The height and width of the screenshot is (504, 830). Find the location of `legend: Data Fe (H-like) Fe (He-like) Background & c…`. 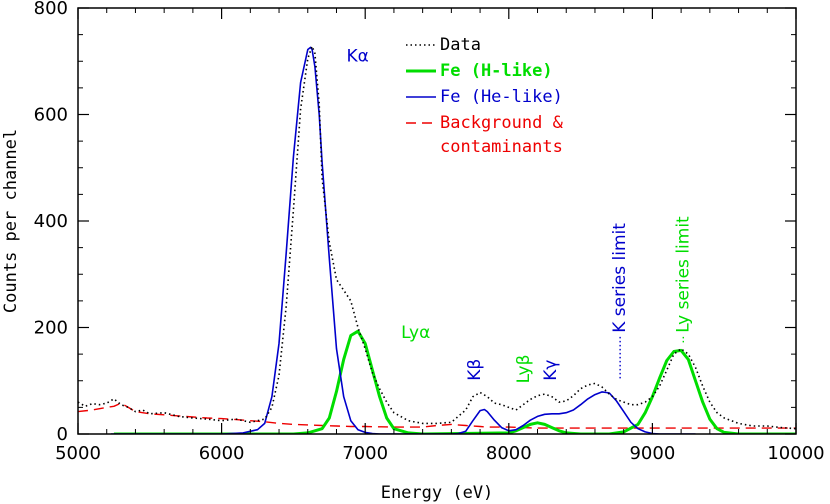

legend: Data Fe (H-like) Fe (He-like) Background & c… is located at coordinates (485, 96).